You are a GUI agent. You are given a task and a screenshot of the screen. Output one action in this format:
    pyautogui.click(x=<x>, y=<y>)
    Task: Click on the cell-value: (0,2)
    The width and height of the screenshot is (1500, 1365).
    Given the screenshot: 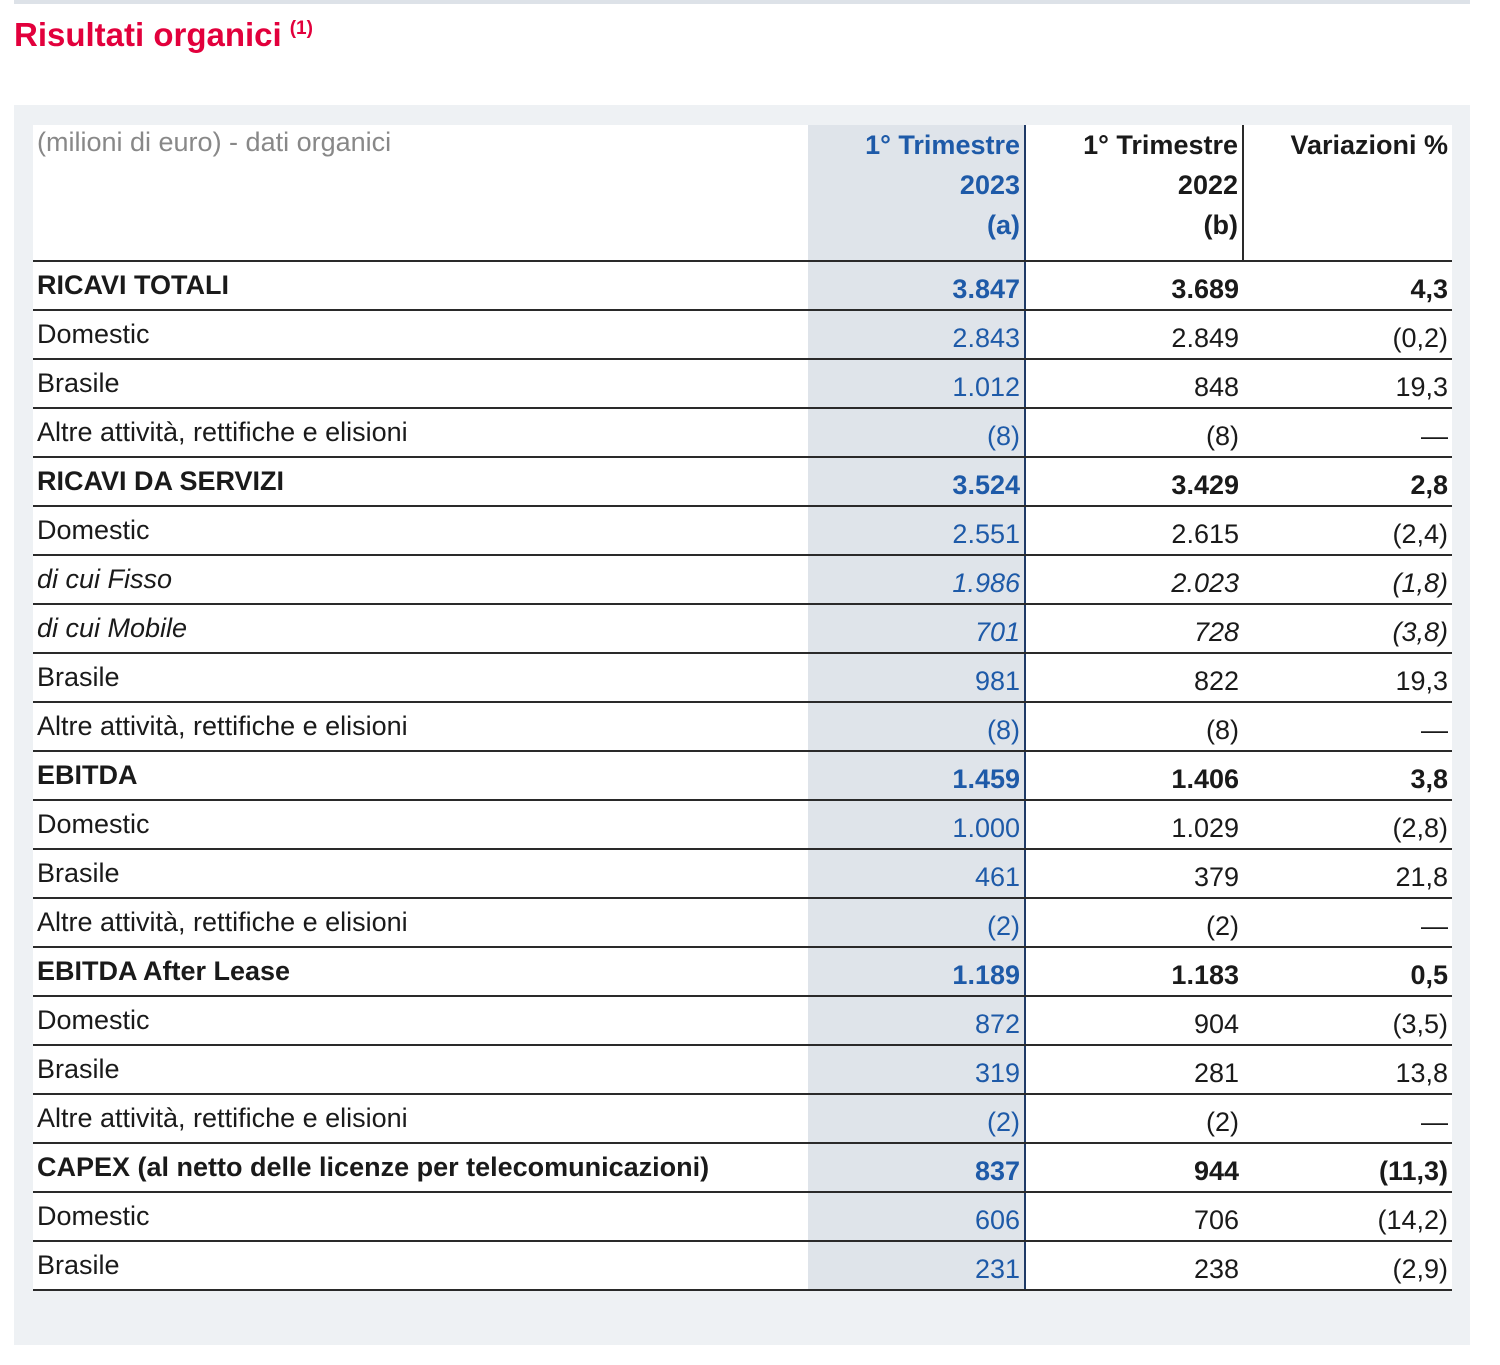 What is the action you would take?
    pyautogui.click(x=1347, y=335)
    